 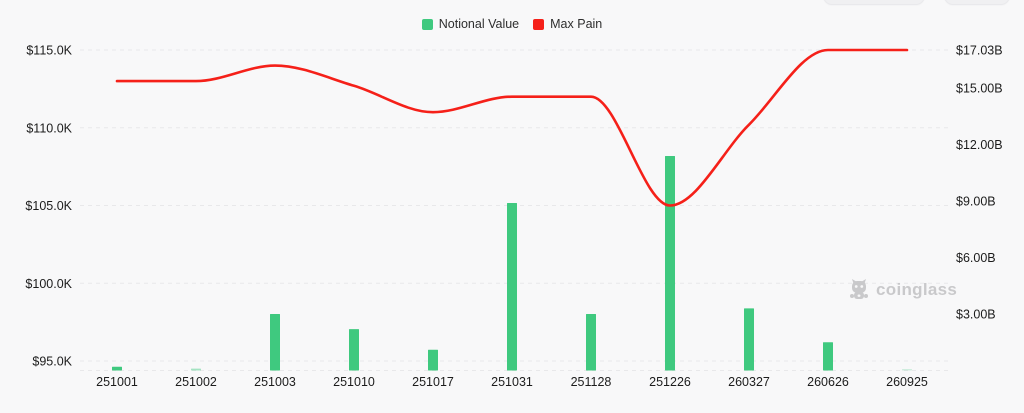 What do you see at coordinates (479, 23) in the screenshot?
I see `legend-label-notional-value: Notional Value` at bounding box center [479, 23].